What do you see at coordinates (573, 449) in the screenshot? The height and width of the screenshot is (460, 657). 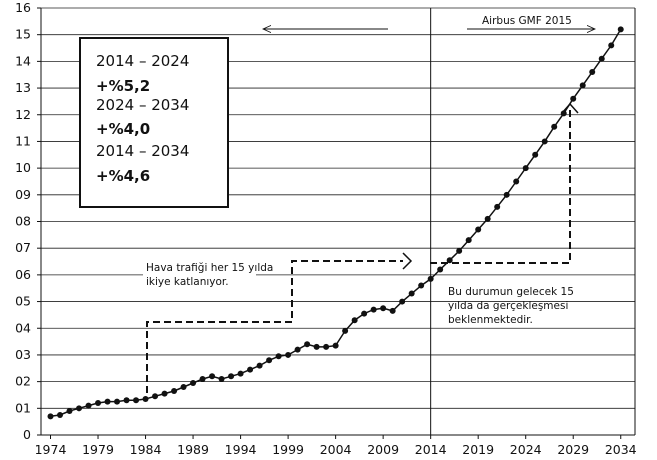 I see `x-tick-label: 2029` at bounding box center [573, 449].